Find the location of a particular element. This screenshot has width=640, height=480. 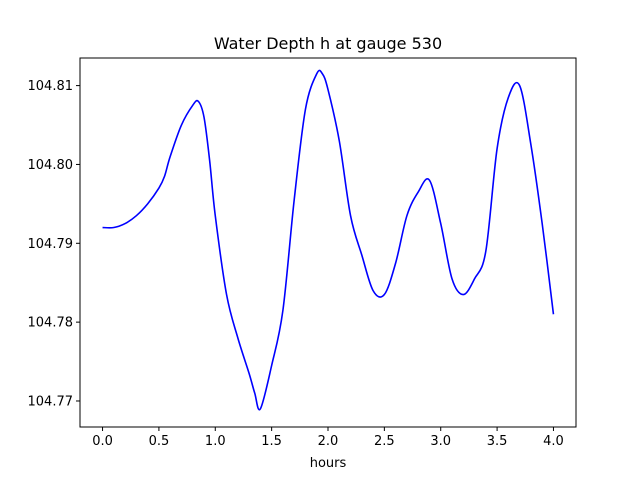

x-axis-ticks: 0.0 0.5 1.0 1.5 2.0 2.5 3.0 3.5 4.0 is located at coordinates (328, 438).